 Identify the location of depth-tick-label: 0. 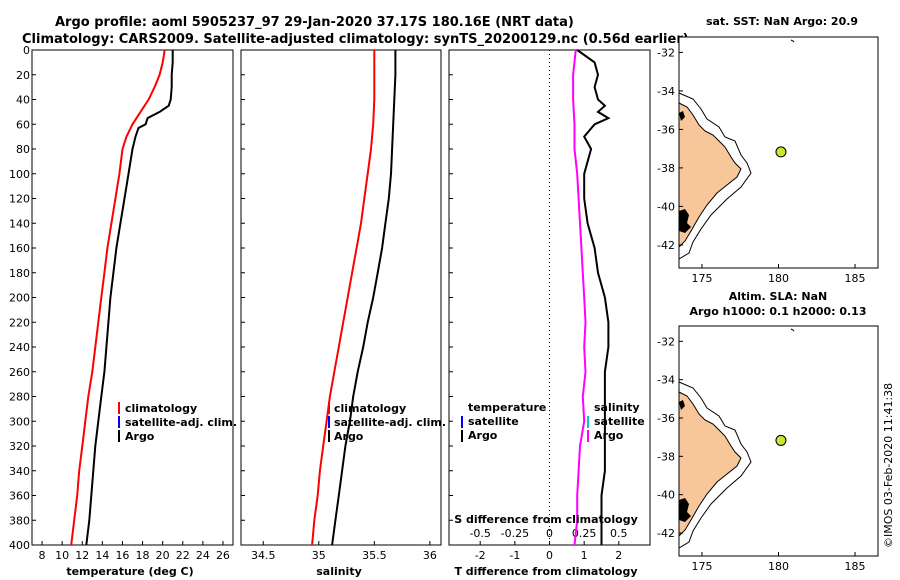
(26, 50).